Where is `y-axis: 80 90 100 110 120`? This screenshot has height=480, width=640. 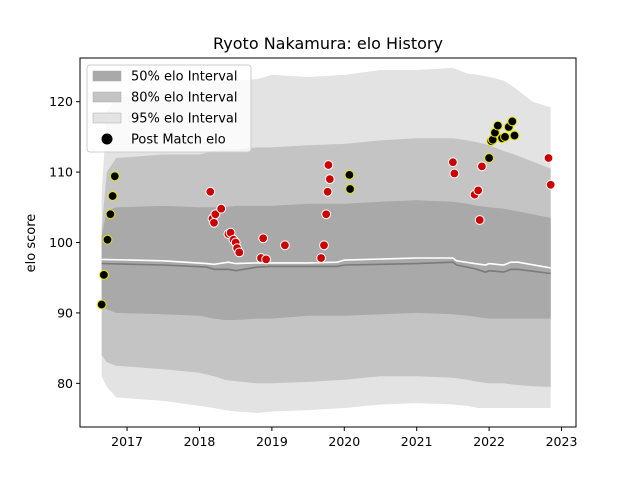 y-axis: 80 90 100 110 120 is located at coordinates (64, 242).